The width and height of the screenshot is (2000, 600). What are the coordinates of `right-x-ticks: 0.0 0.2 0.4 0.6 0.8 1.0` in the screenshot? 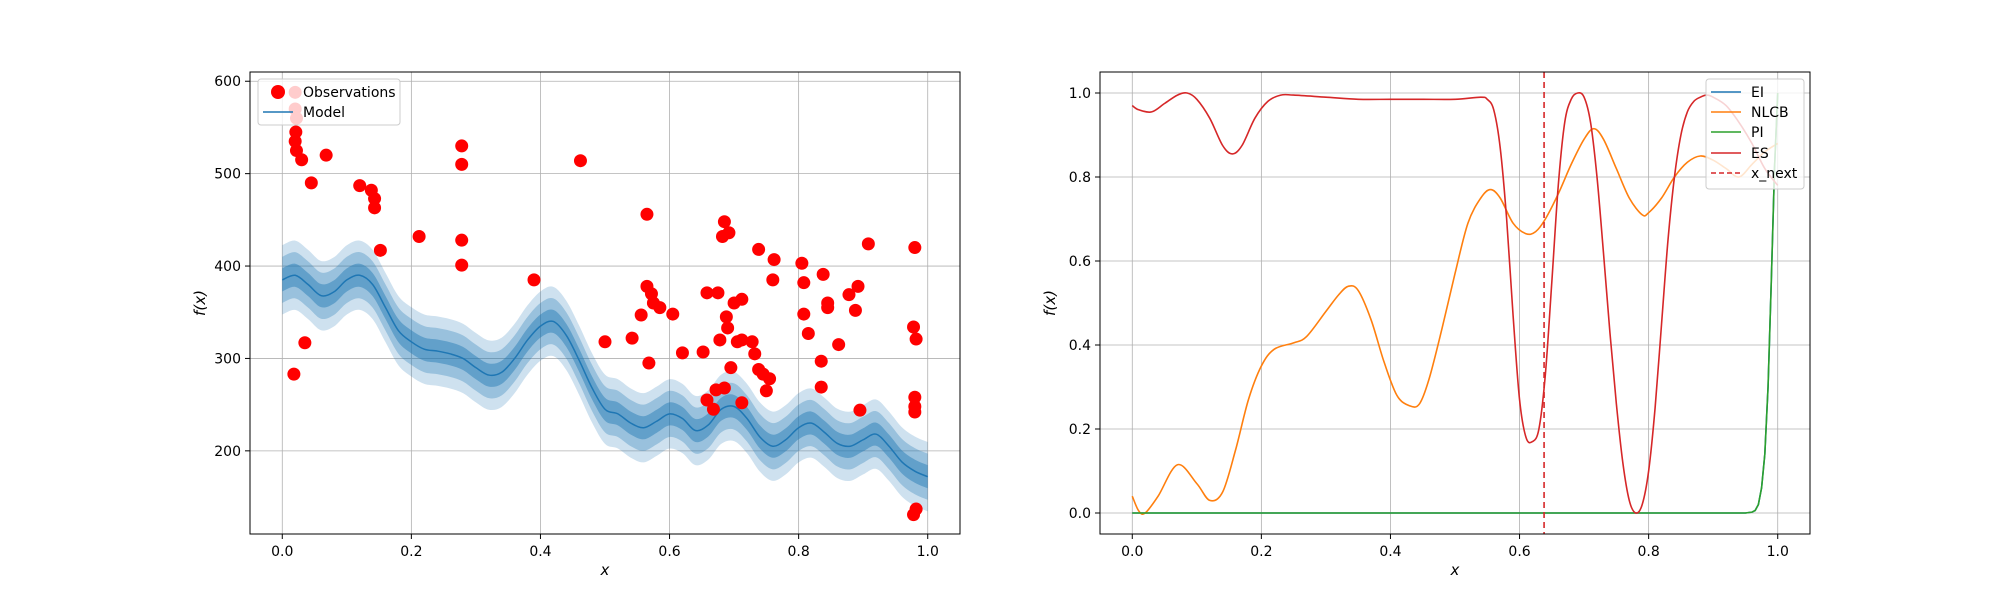 It's located at (1455, 547).